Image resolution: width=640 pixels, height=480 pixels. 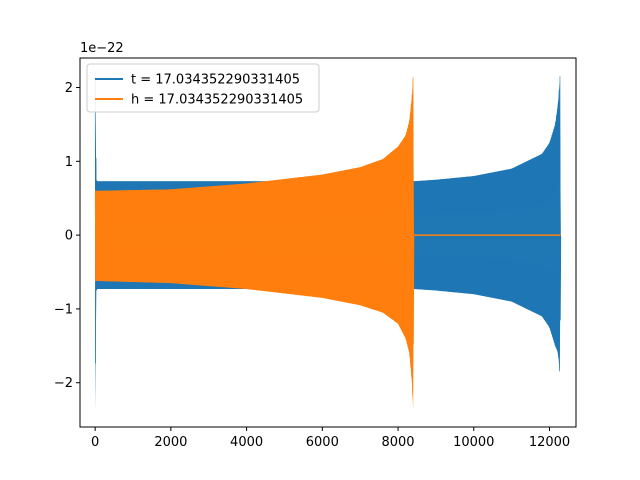 I want to click on x-tick-label: 12000, so click(x=549, y=442).